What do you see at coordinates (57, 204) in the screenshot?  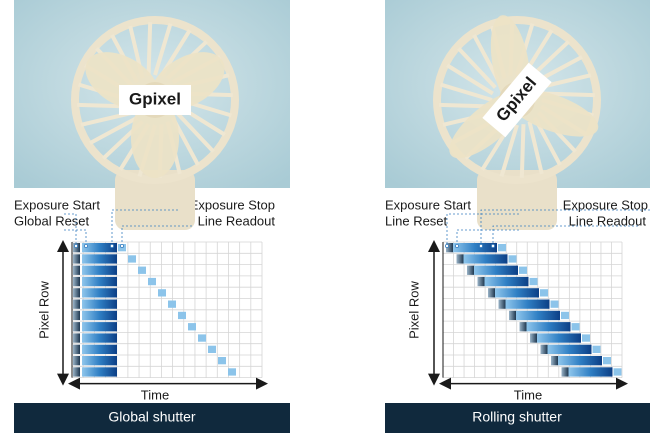 I see `label: Exposure Start` at bounding box center [57, 204].